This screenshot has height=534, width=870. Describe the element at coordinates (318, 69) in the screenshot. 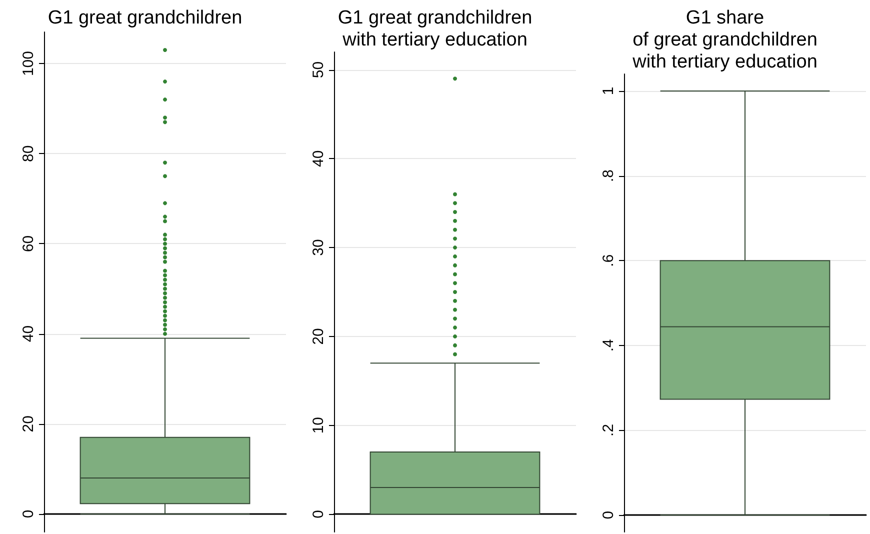

I see `y-tick-label: 50` at that location.